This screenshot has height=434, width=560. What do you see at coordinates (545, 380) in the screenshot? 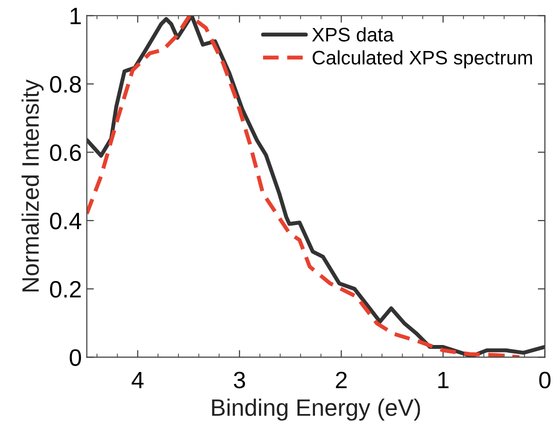
I see `x-tick-label: 0` at bounding box center [545, 380].